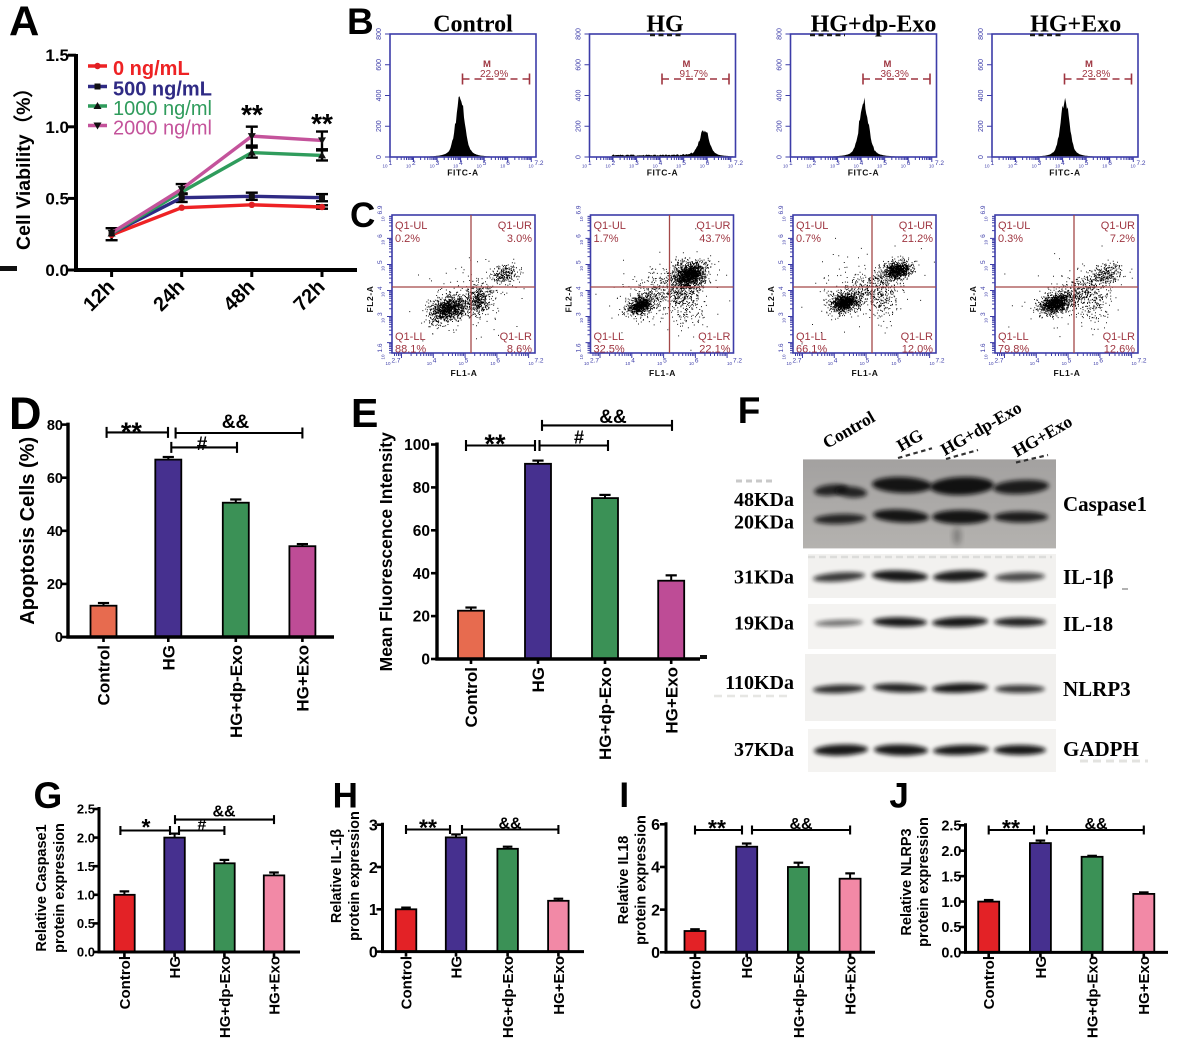 This screenshot has width=1182, height=1053. What do you see at coordinates (360, 21) in the screenshot?
I see `svg-text: B` at bounding box center [360, 21].